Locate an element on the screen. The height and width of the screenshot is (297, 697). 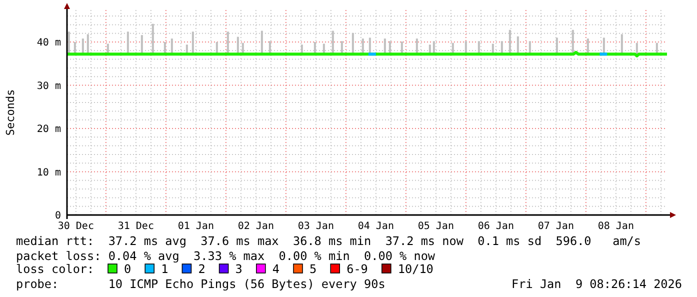
x-tick-label: 03 Jan is located at coordinates (316, 226).